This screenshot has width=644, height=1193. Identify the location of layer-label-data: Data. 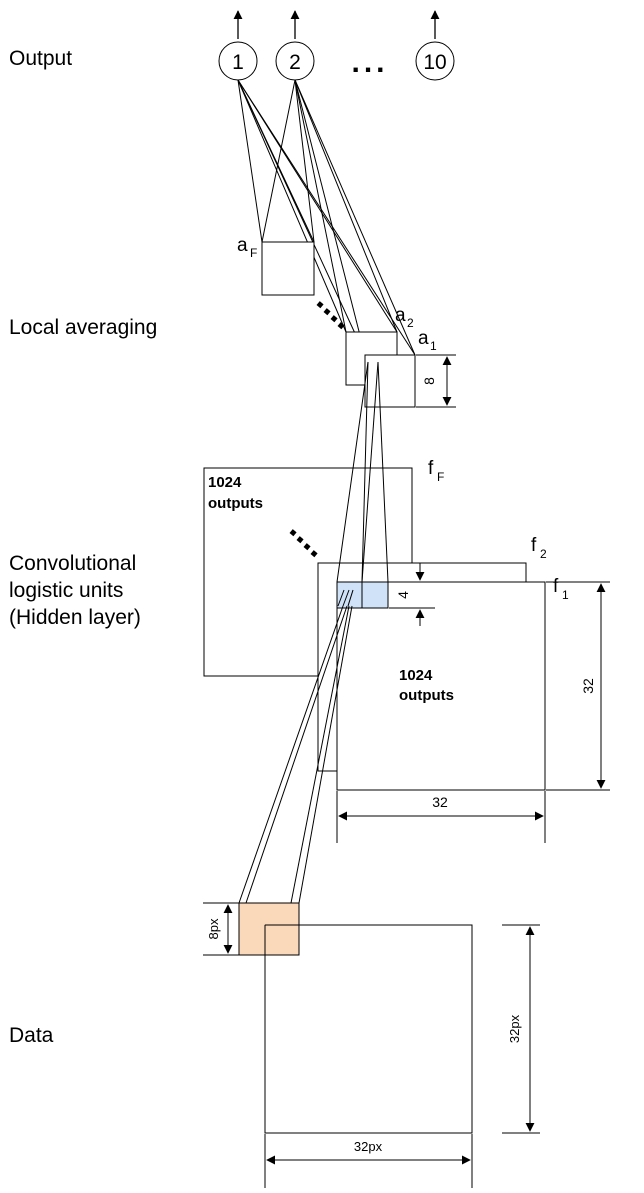
(31, 1035).